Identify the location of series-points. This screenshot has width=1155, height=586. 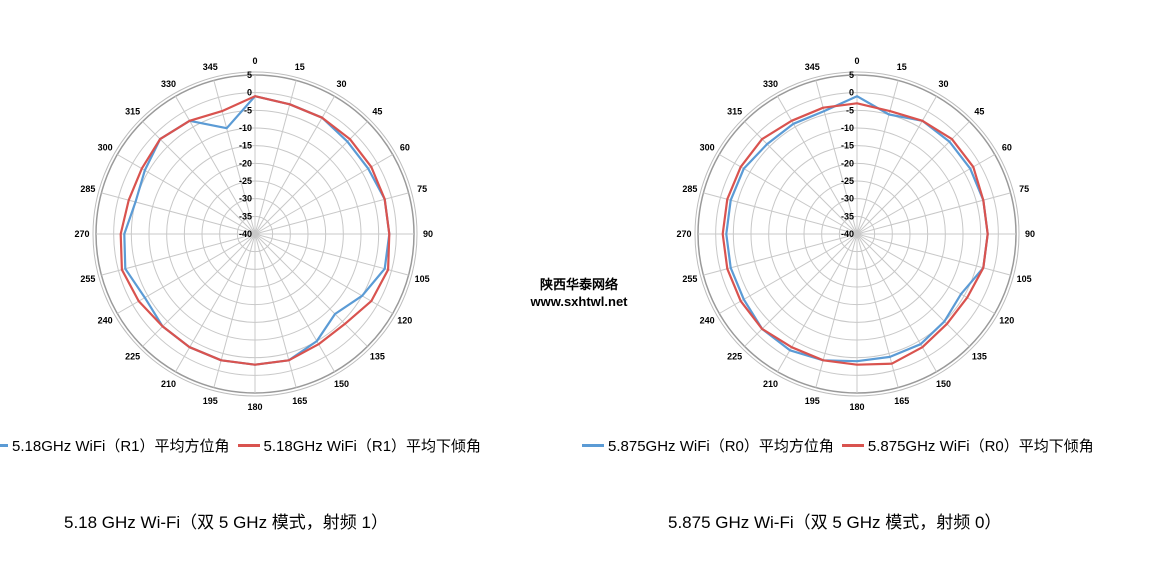
(855, 234).